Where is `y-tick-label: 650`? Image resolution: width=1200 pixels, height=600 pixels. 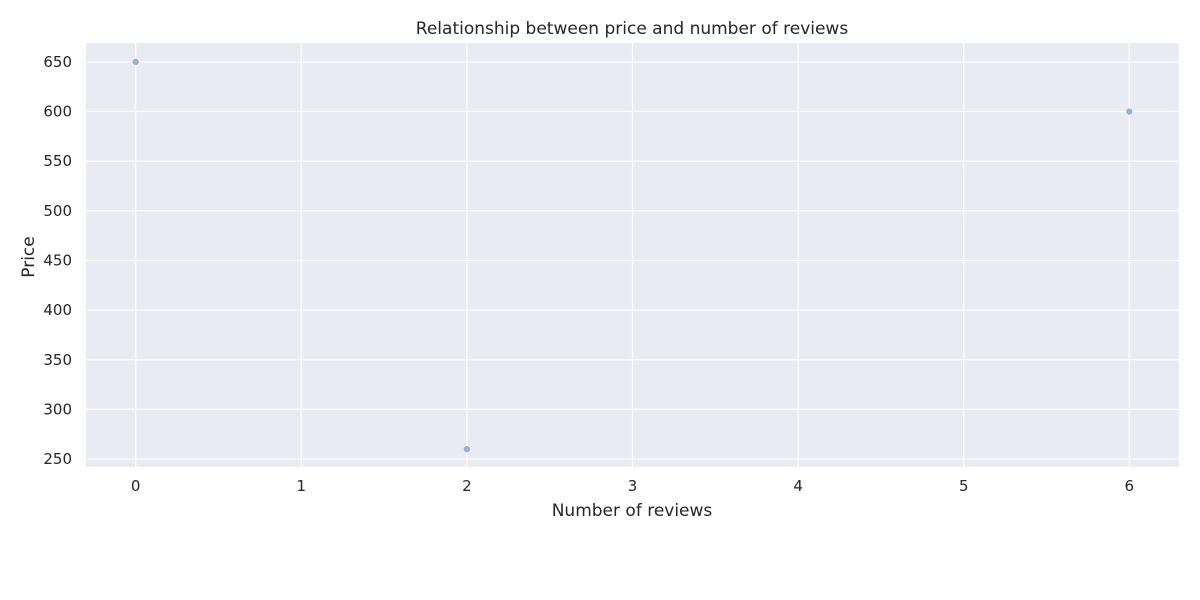
y-tick-label: 650 is located at coordinates (57, 62).